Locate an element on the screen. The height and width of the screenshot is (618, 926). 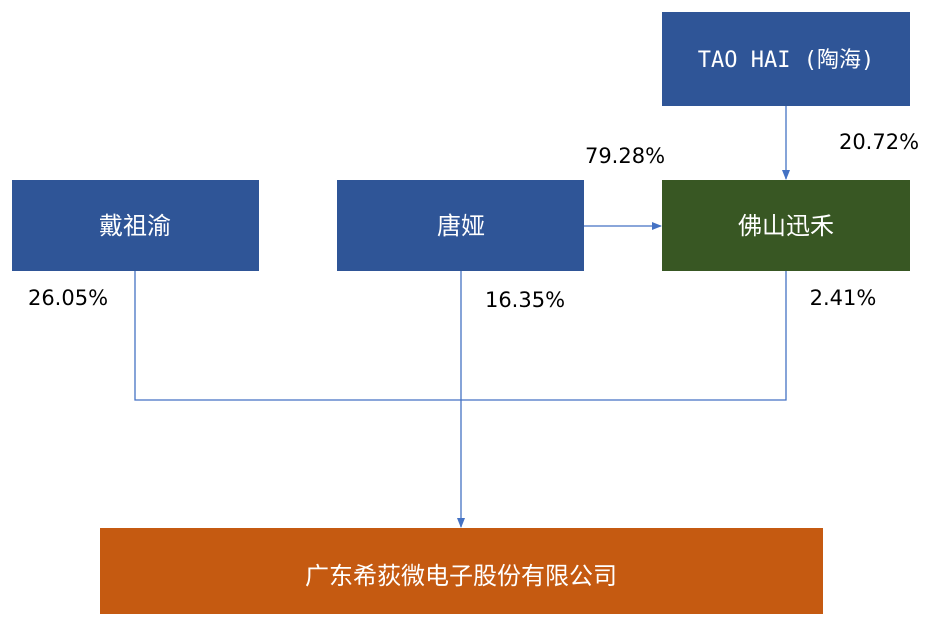
node-label: 戴祖渝 is located at coordinates (135, 226).